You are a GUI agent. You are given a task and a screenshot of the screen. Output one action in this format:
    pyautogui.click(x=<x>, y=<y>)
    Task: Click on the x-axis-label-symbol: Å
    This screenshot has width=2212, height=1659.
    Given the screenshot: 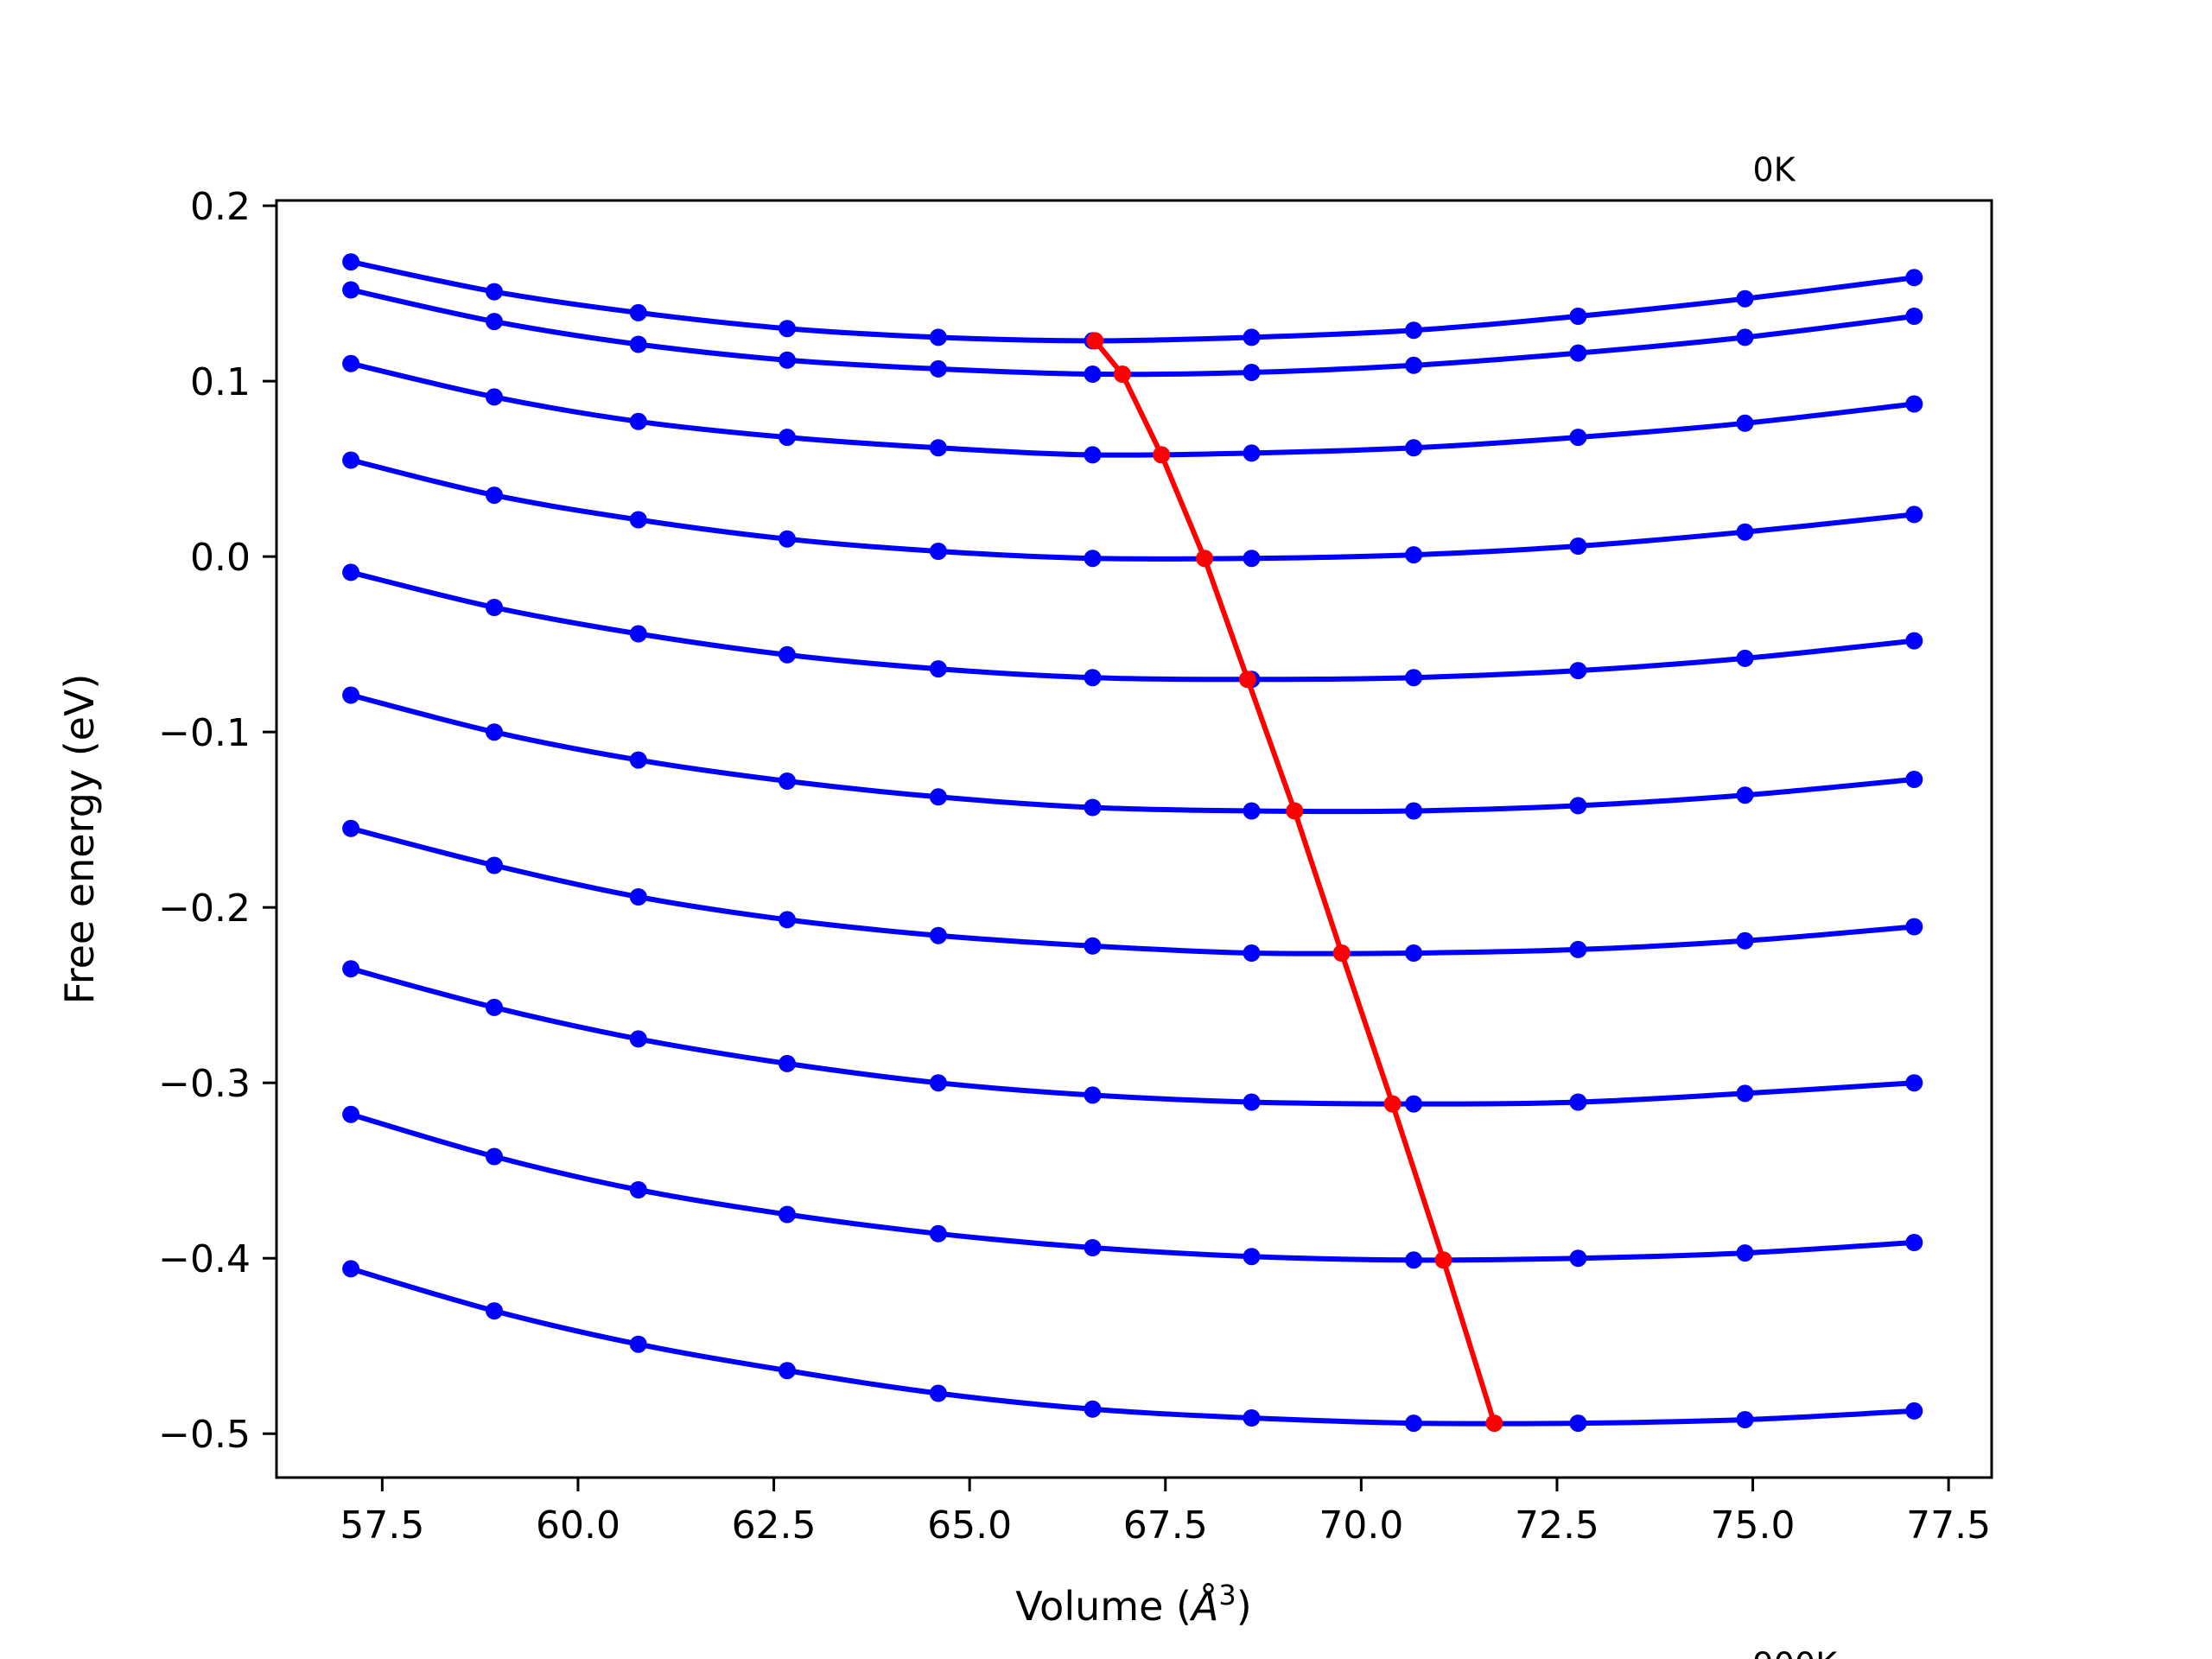 What is the action you would take?
    pyautogui.click(x=1203, y=1606)
    